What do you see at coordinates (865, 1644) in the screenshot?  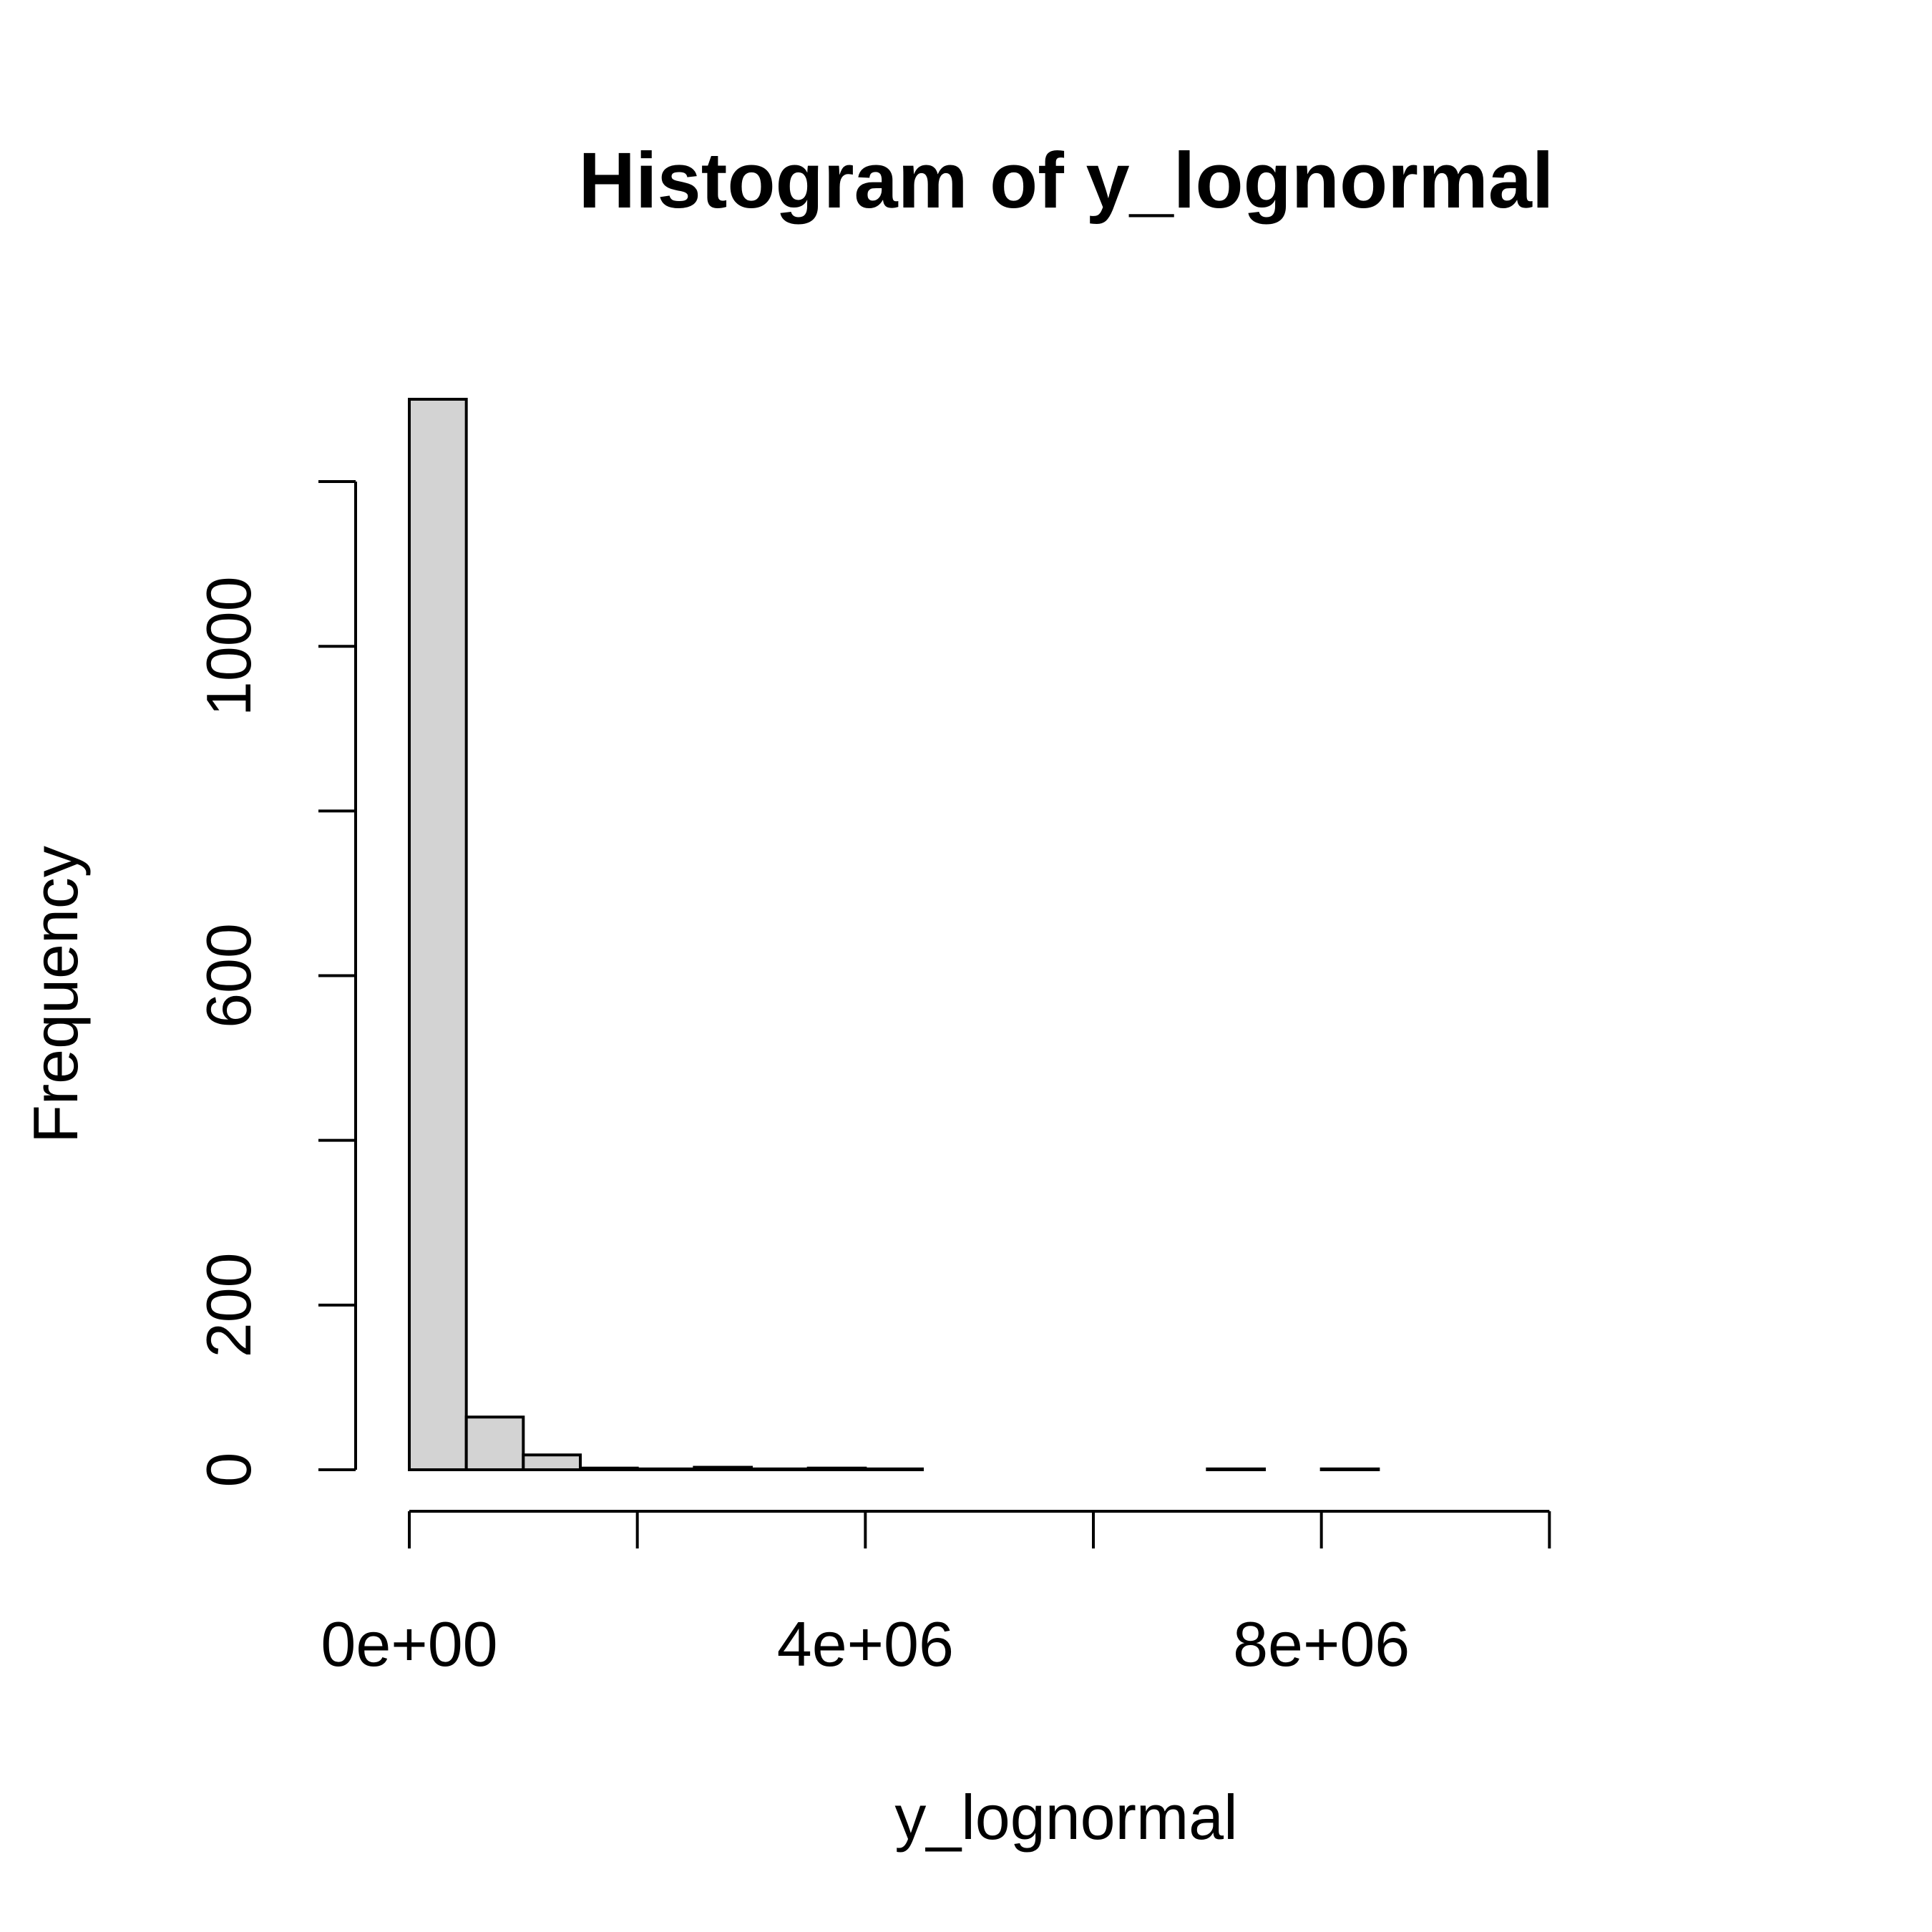 I see `x-tick-label: 4e+06` at bounding box center [865, 1644].